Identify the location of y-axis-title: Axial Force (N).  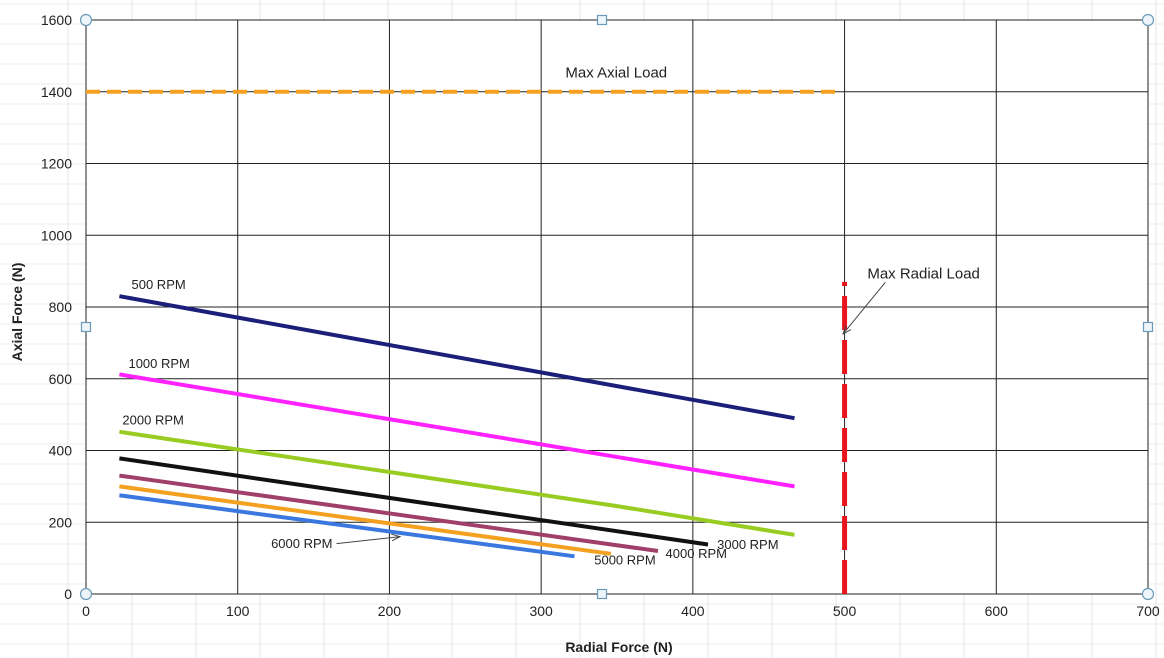
(17, 312).